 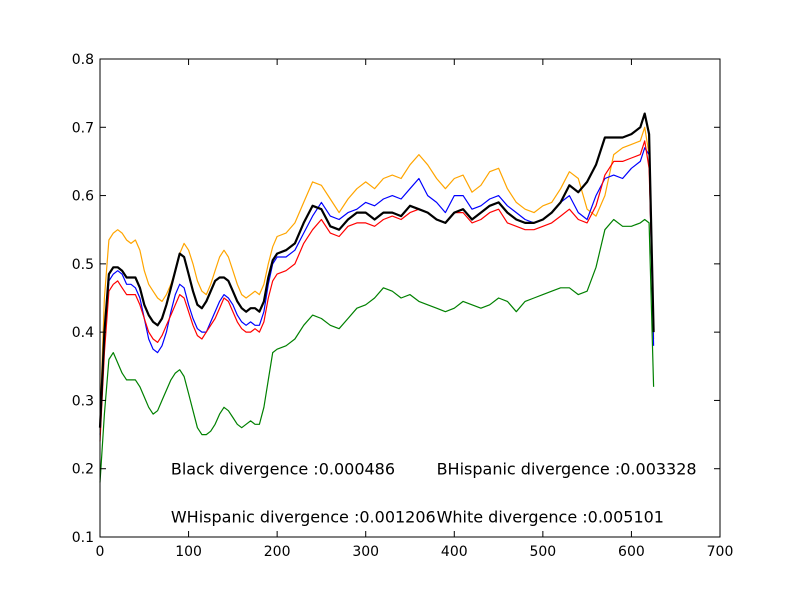 I want to click on x-tick-label: 0, so click(x=100, y=552).